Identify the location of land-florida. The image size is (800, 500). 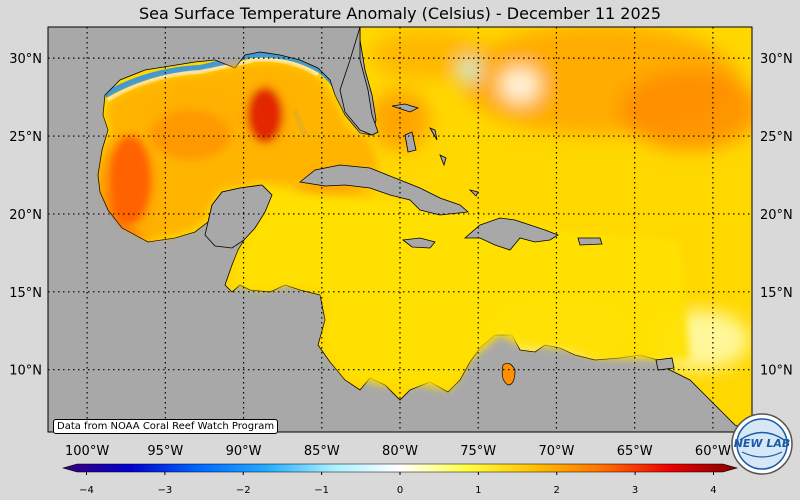
(359, 81).